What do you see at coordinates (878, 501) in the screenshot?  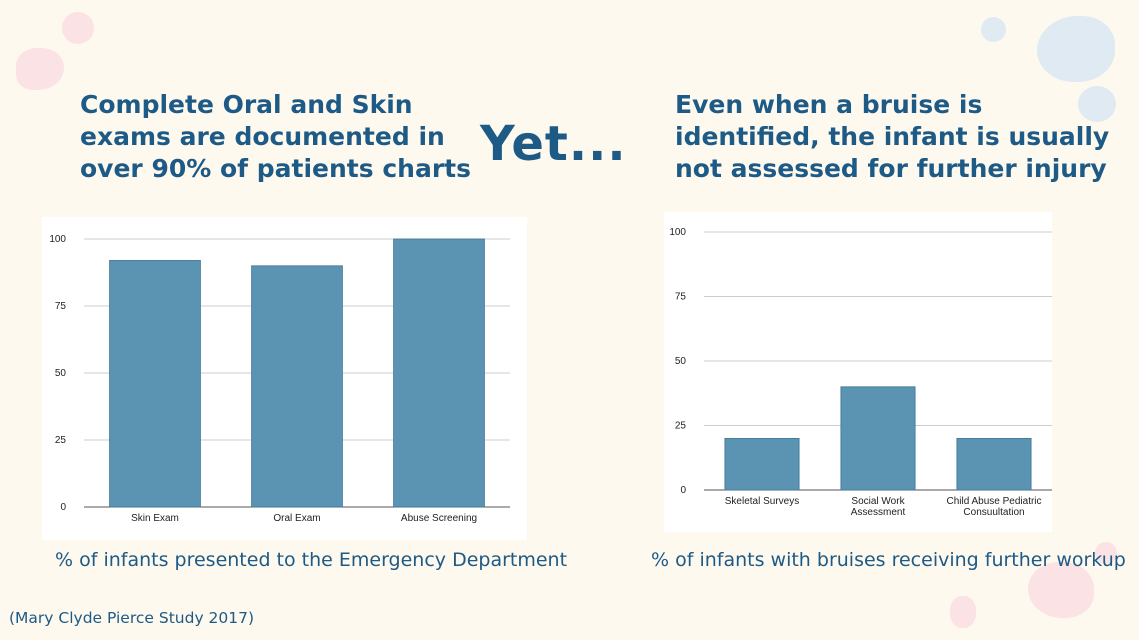 I see `x-tick-label: Social Work` at bounding box center [878, 501].